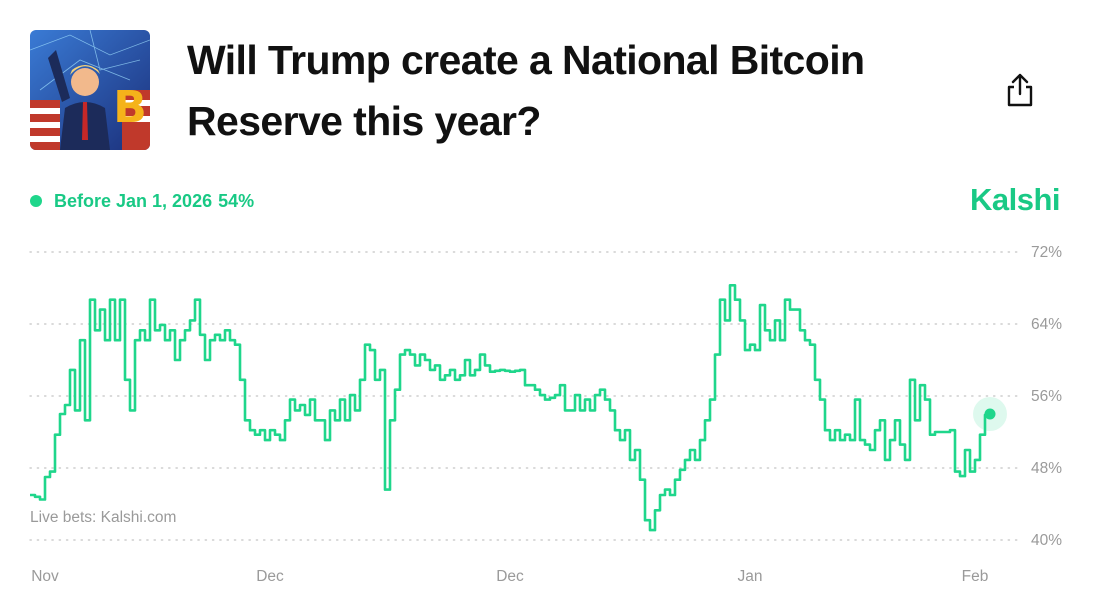  What do you see at coordinates (103, 517) in the screenshot?
I see `source-note: Live bets: Kalshi.com` at bounding box center [103, 517].